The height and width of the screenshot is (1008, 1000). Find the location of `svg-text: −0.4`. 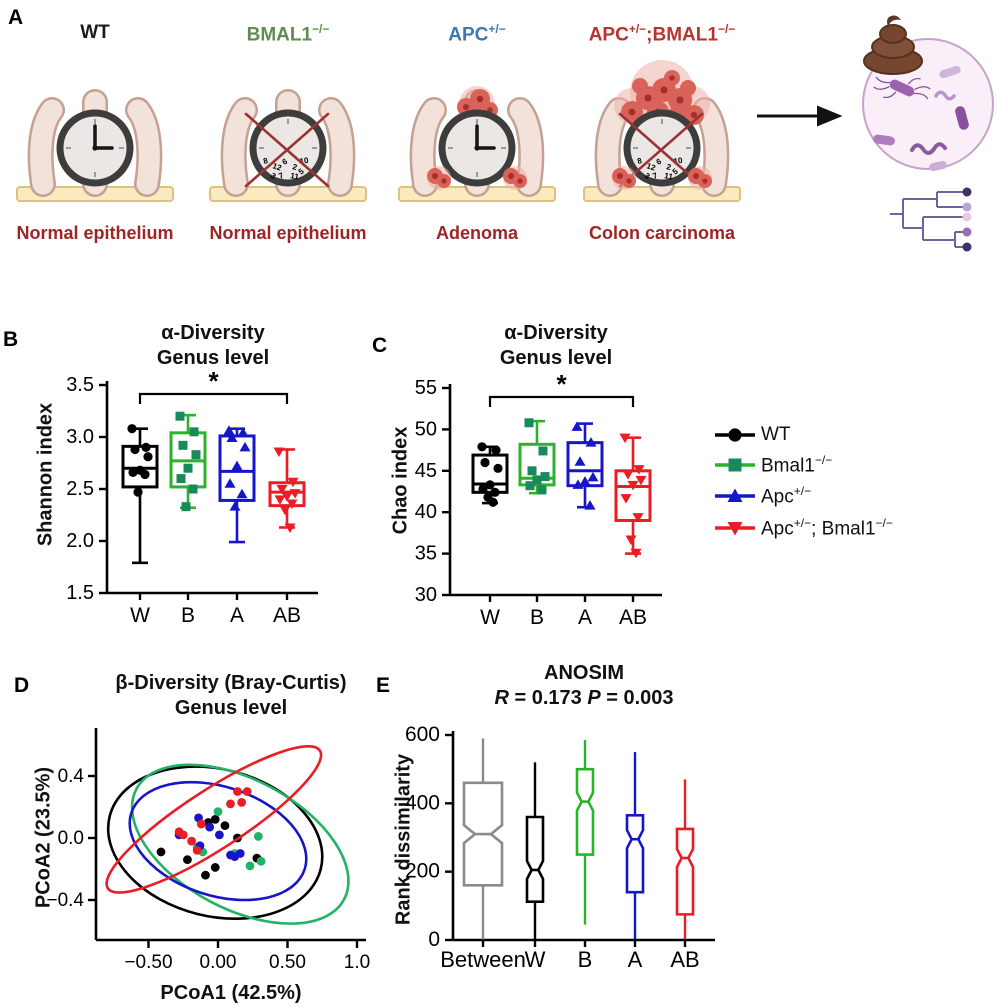

svg-text: −0.4 is located at coordinates (65, 900).